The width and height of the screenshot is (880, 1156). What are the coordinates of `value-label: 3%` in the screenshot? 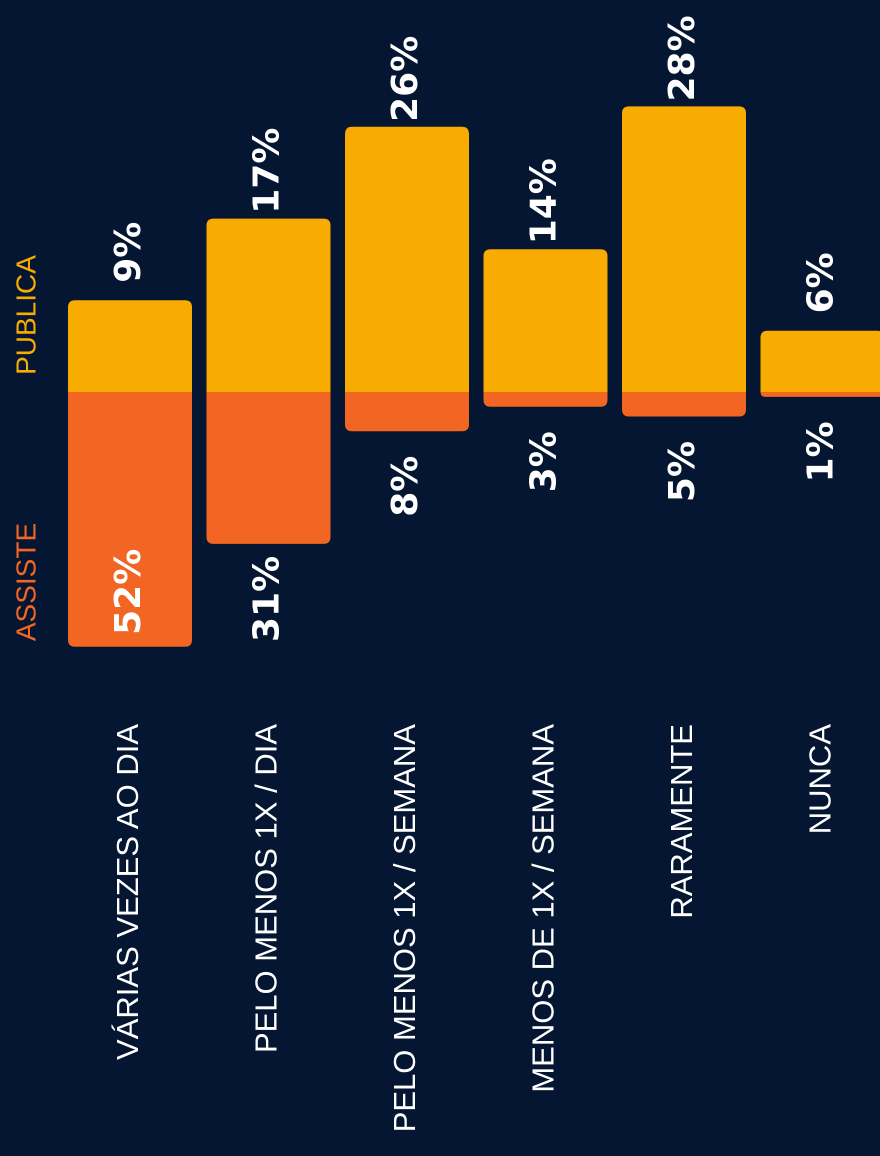 It's located at (544, 461).